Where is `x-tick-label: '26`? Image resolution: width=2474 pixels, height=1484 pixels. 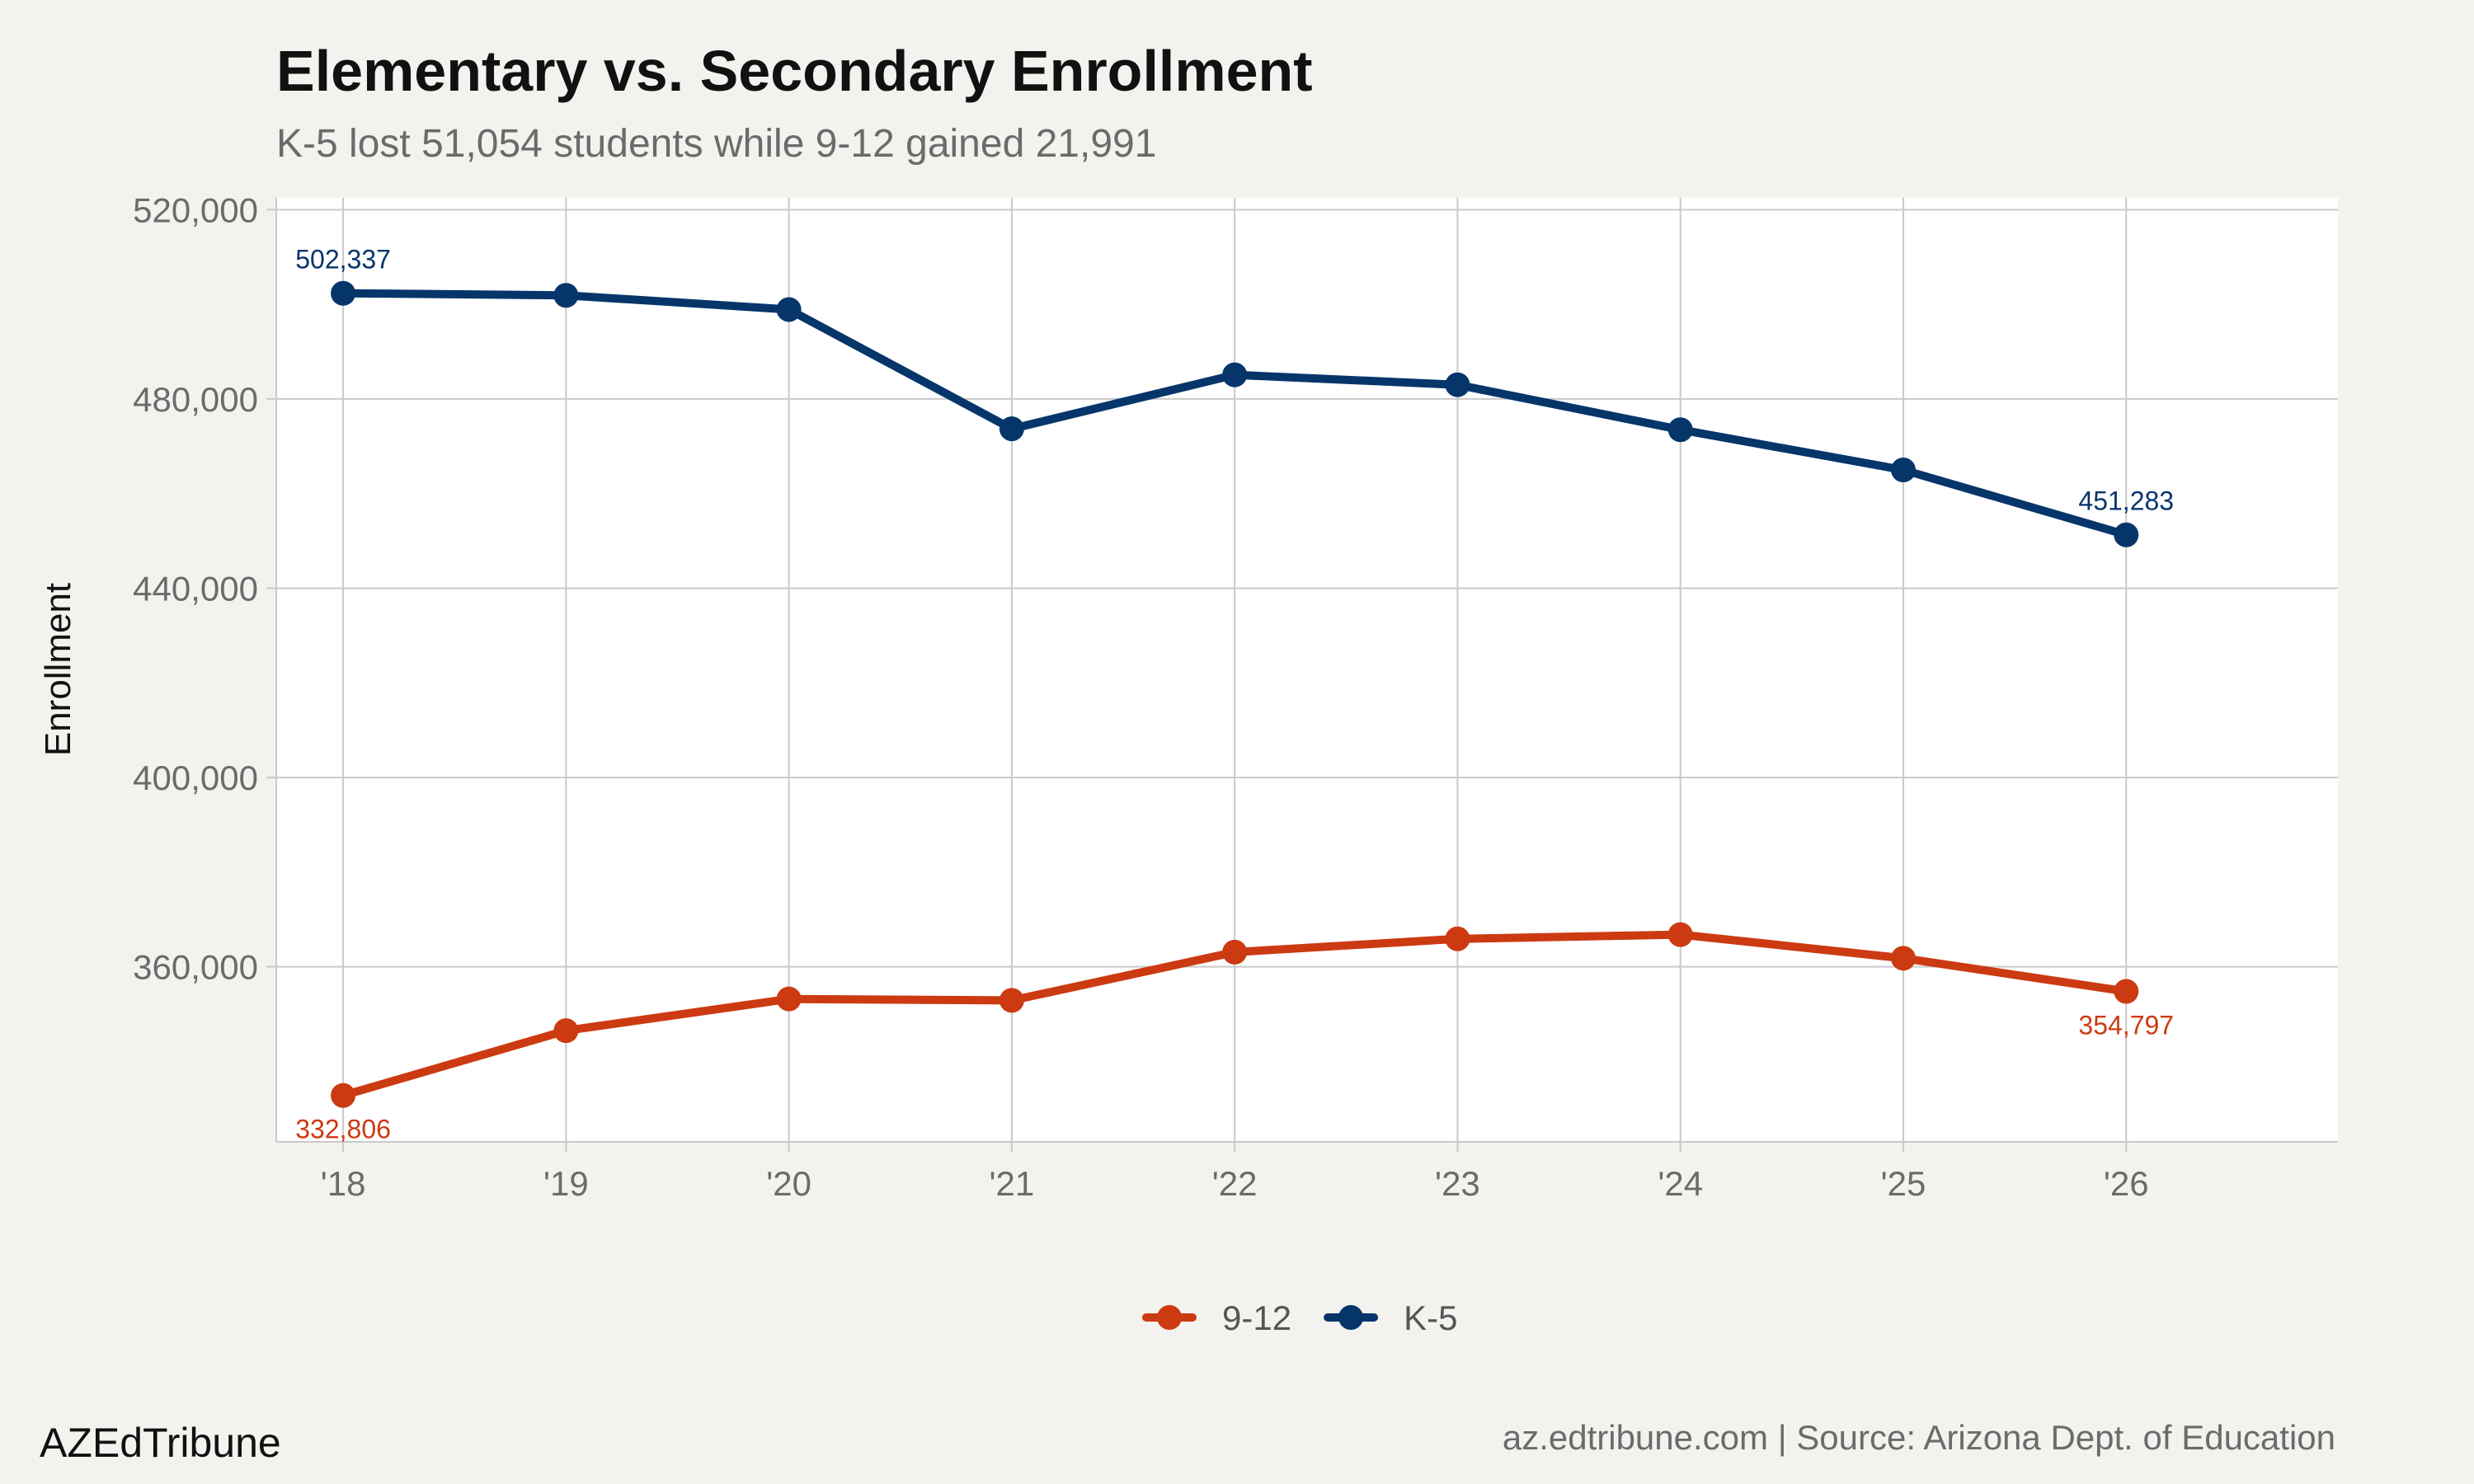 x-tick-label: '26 is located at coordinates (2126, 1183).